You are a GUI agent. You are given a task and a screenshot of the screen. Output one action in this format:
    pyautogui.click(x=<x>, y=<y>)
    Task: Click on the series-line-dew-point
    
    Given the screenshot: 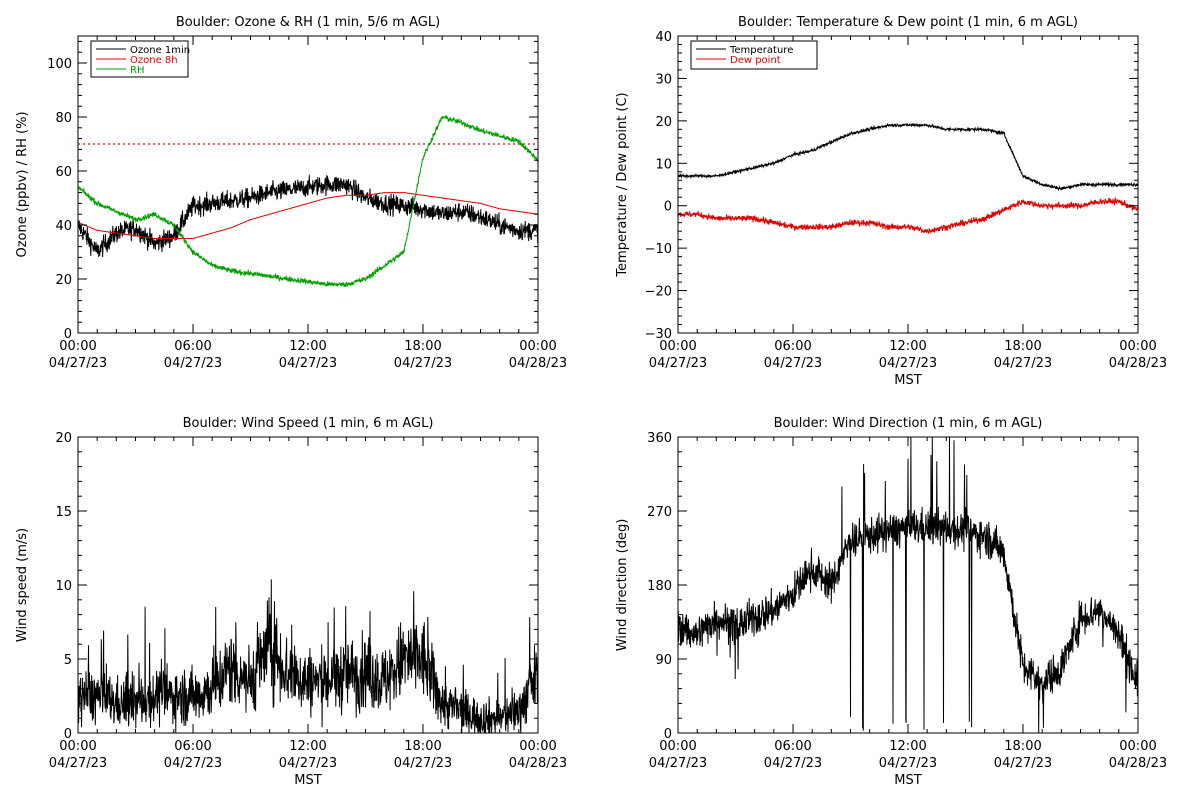 What is the action you would take?
    pyautogui.click(x=908, y=215)
    